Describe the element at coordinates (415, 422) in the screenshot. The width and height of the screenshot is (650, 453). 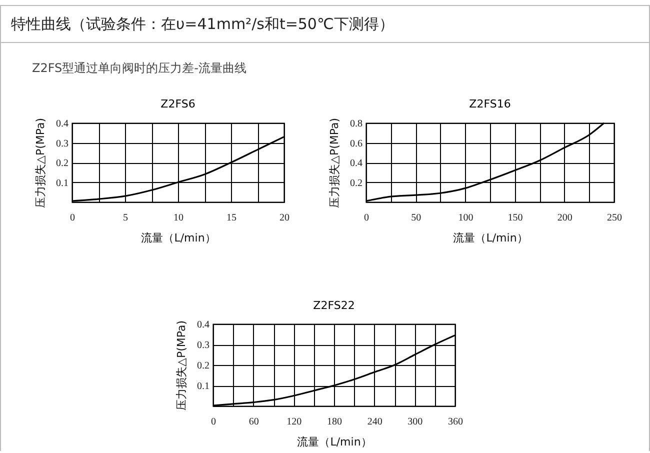
I see `x-tick-label: 300` at that location.